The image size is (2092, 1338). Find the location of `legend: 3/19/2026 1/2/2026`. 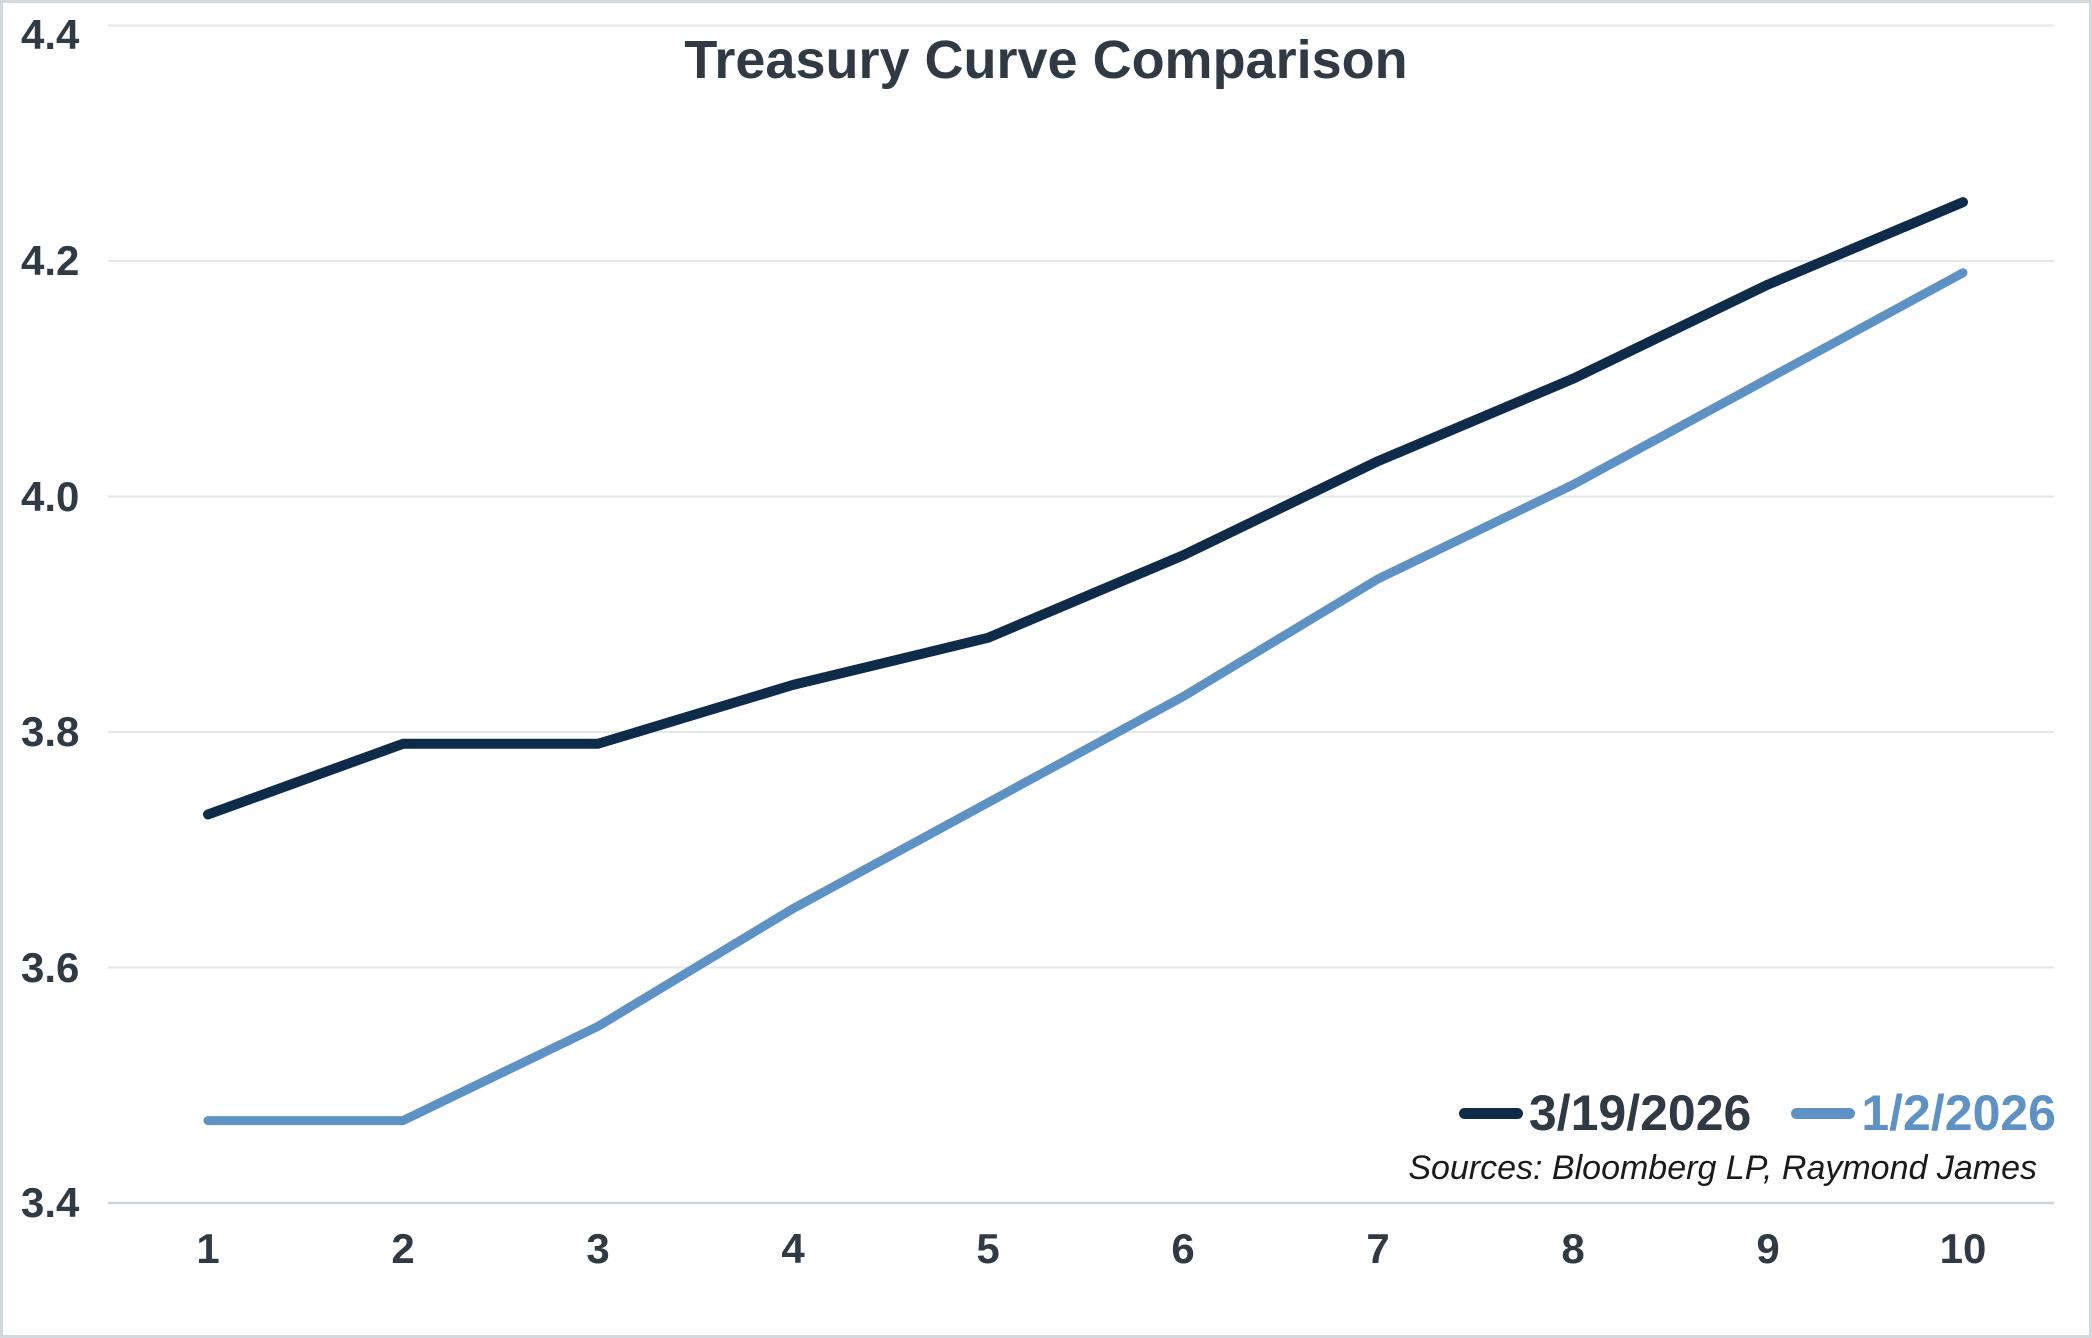

legend: 3/19/2026 1/2/2026 is located at coordinates (1757, 1113).